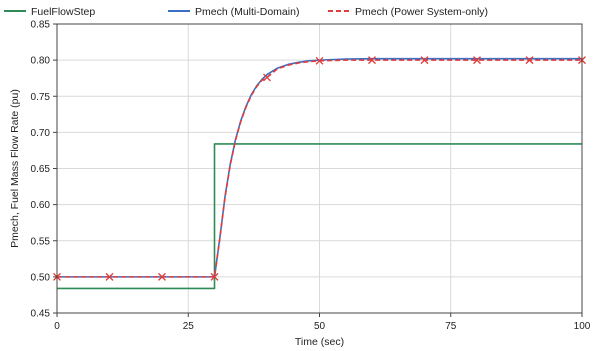 The image size is (597, 351). I want to click on y-tick-label: 0.80, so click(41, 61).